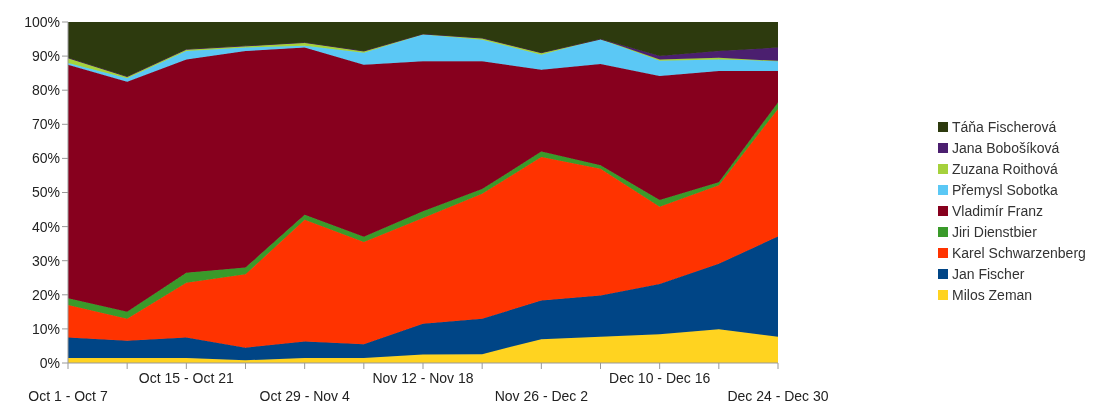 This screenshot has width=1097, height=419. Describe the element at coordinates (994, 231) in the screenshot. I see `legend-label: Jiri Dienstbier` at that location.